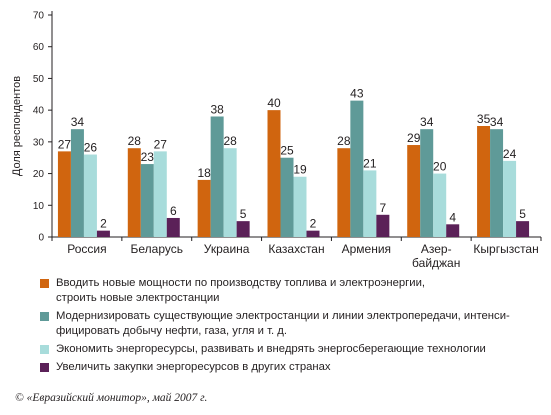 This screenshot has width=551, height=415. What do you see at coordinates (436, 249) in the screenshot?
I see `x-category-label: Азер-` at bounding box center [436, 249].